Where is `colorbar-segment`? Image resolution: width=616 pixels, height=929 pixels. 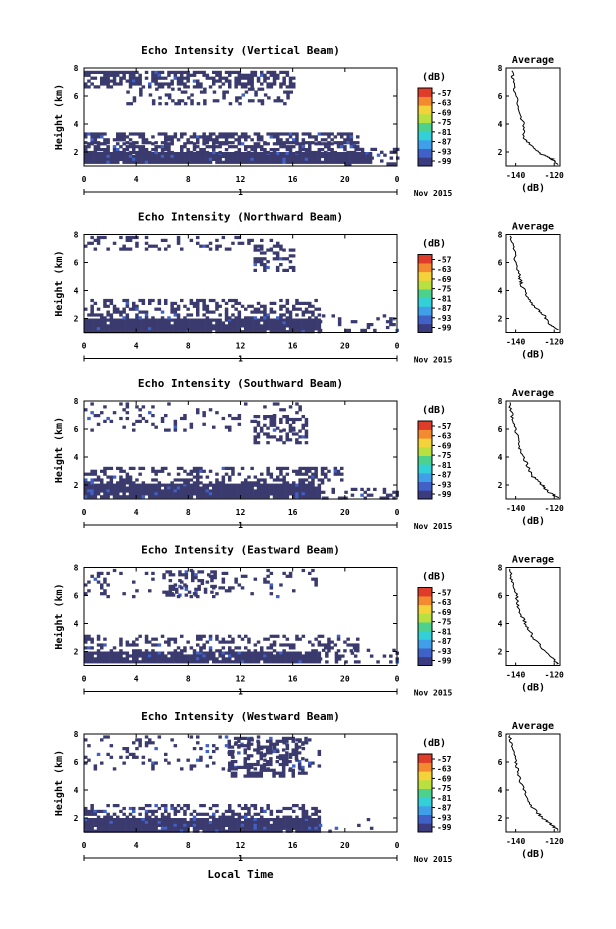 colorbar-segment is located at coordinates (425, 328).